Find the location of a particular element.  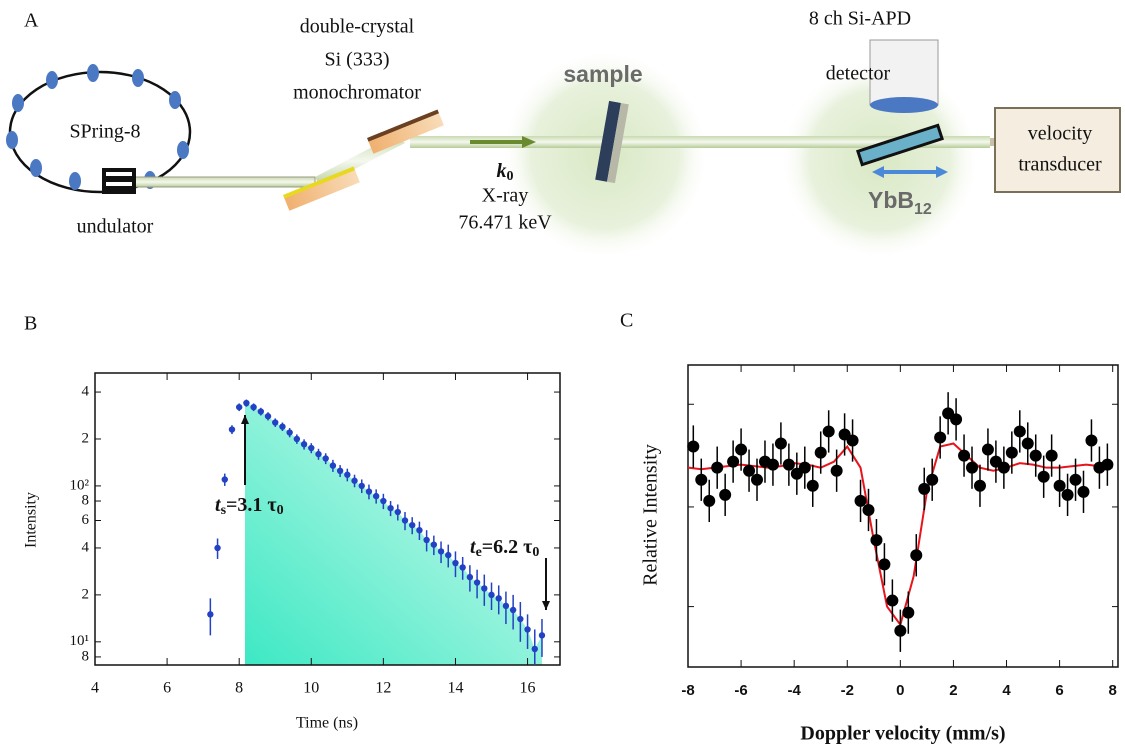

y-axis-label: Intensity is located at coordinates (31, 520).